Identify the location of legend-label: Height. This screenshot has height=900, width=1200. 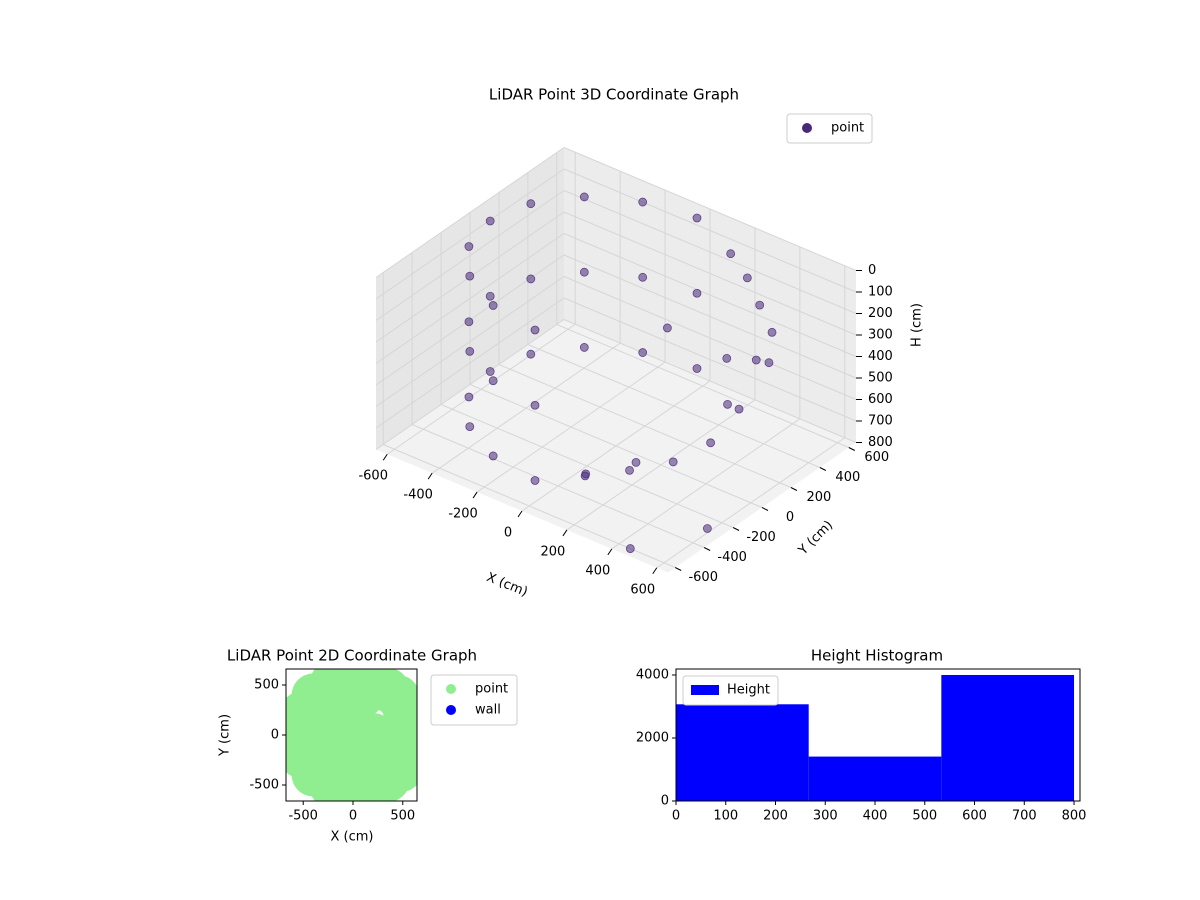
(748, 690).